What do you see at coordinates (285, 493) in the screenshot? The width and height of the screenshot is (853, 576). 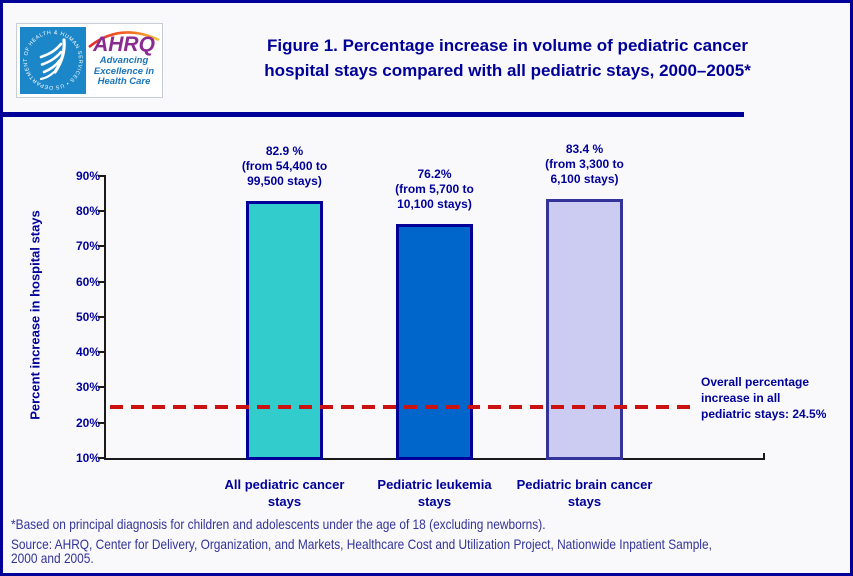 I see `category-label: All pediatric cancer stays` at bounding box center [285, 493].